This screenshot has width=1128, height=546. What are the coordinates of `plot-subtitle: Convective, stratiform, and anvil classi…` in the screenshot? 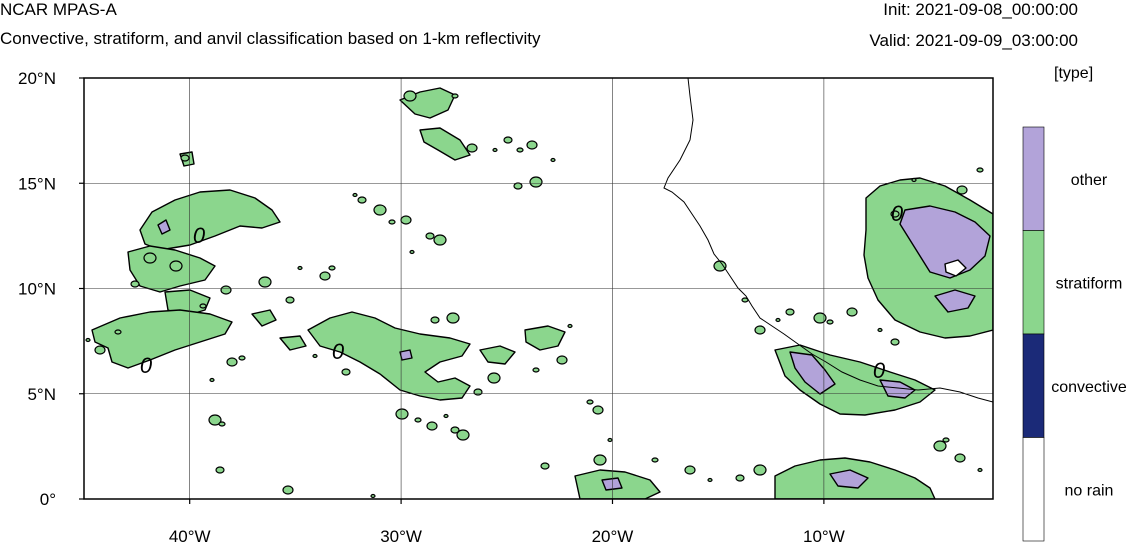 It's located at (270, 38).